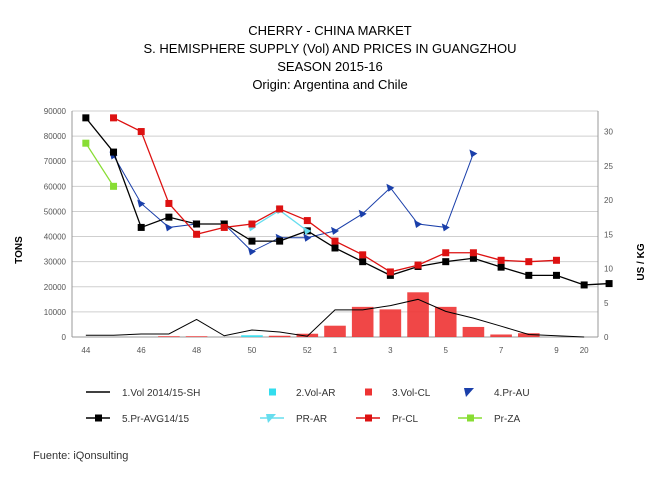 This screenshot has width=660, height=500. I want to click on legend-marker-pr-cl, so click(368, 418).